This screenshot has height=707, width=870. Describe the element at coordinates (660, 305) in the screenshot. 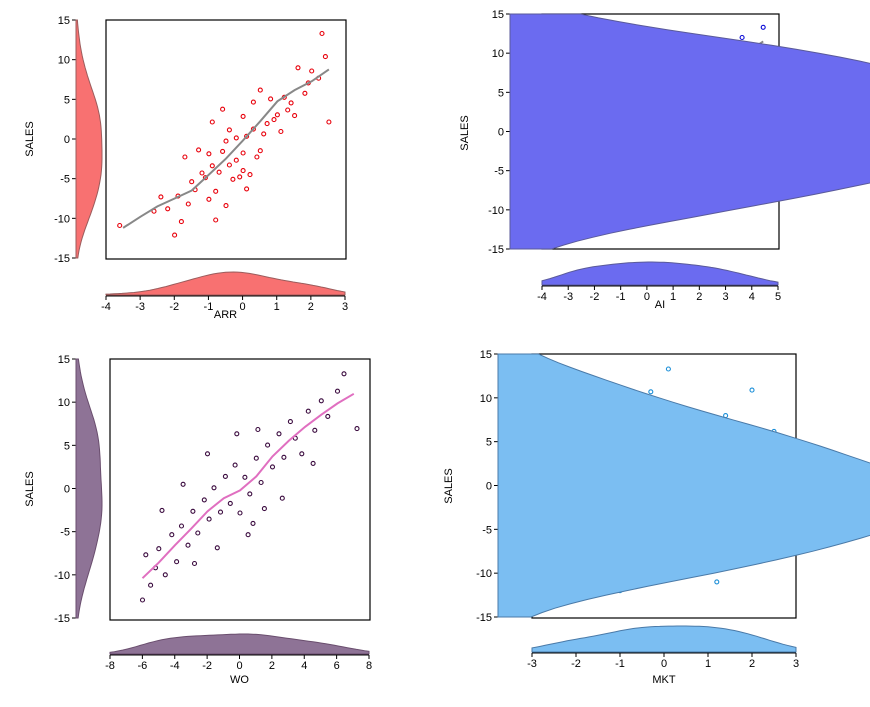

I see `x-axis-label: AI` at that location.